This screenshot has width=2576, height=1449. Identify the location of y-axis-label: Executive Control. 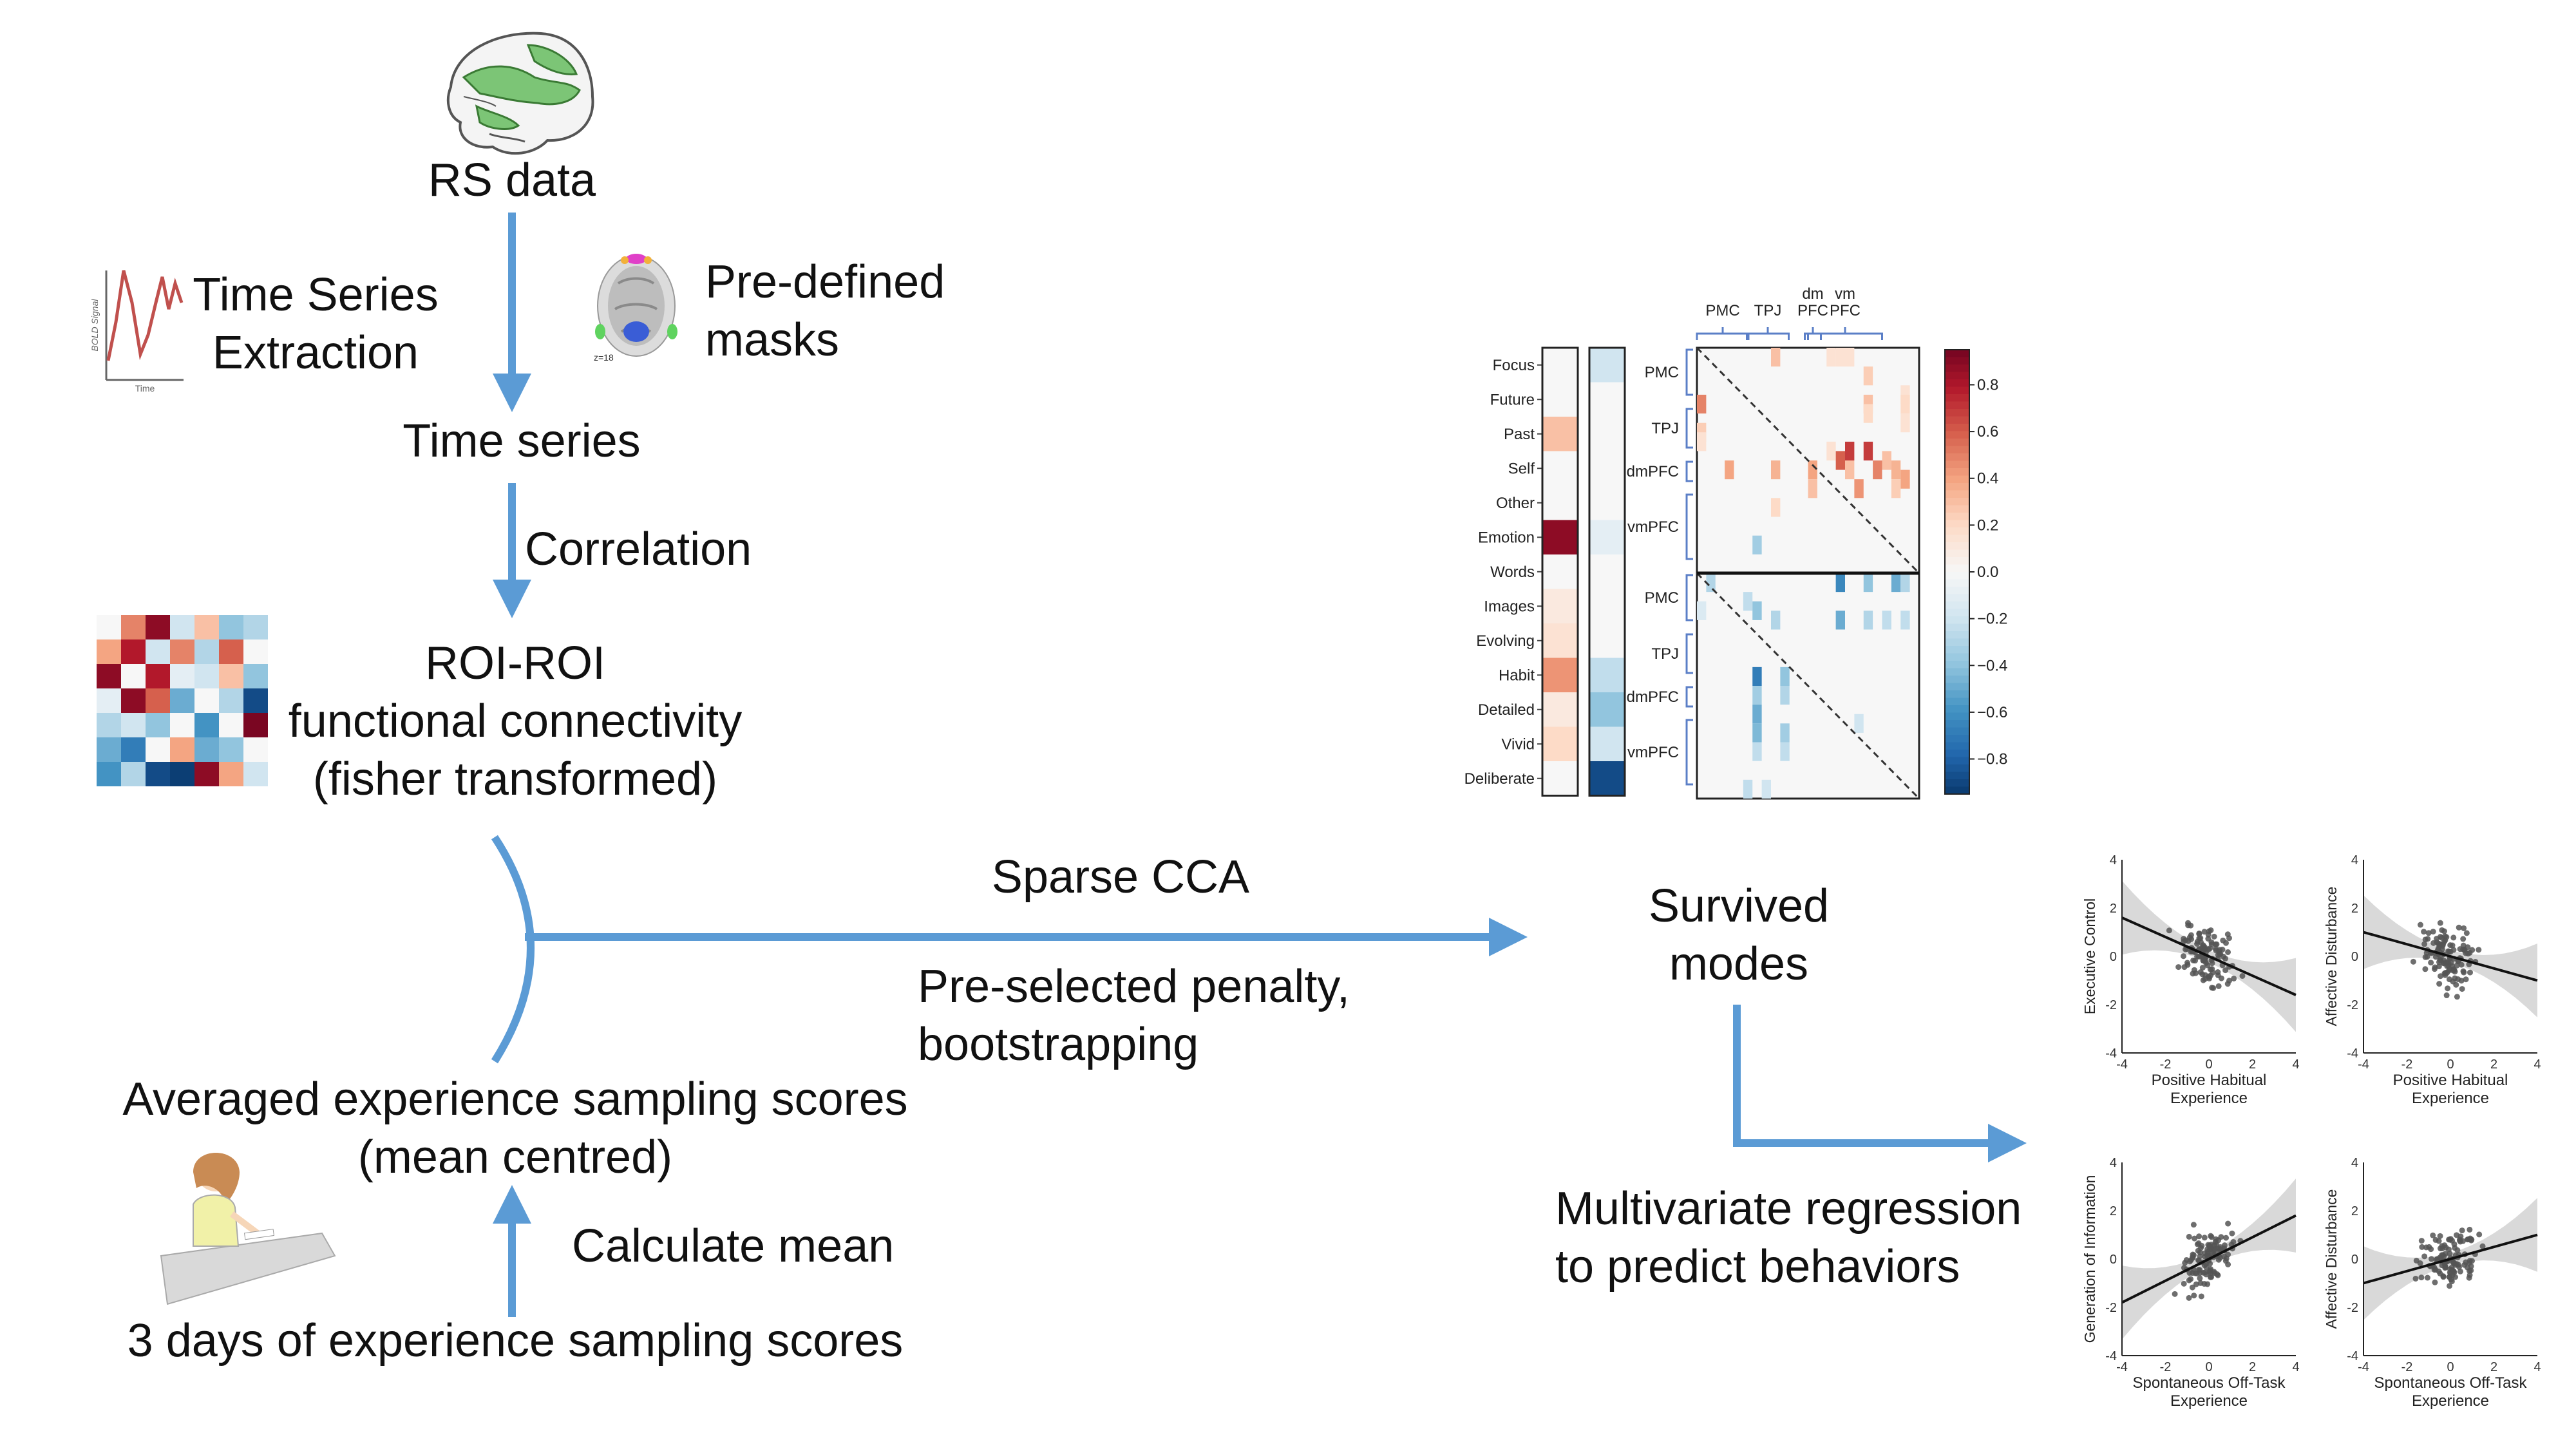
(2089, 956).